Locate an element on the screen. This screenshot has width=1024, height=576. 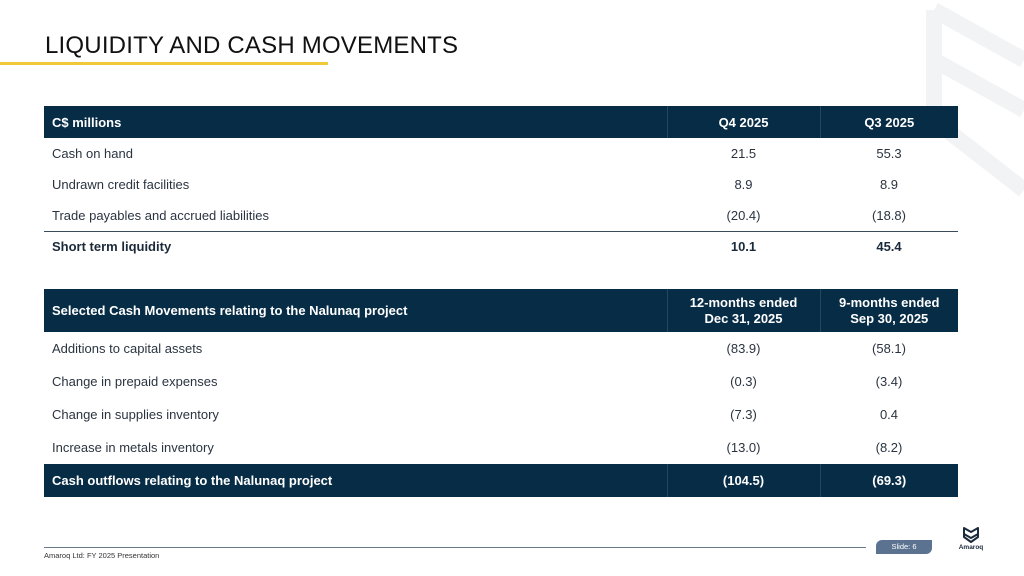
page-title: LIQUIDITY AND CASH MOVEMENTS is located at coordinates (252, 45).